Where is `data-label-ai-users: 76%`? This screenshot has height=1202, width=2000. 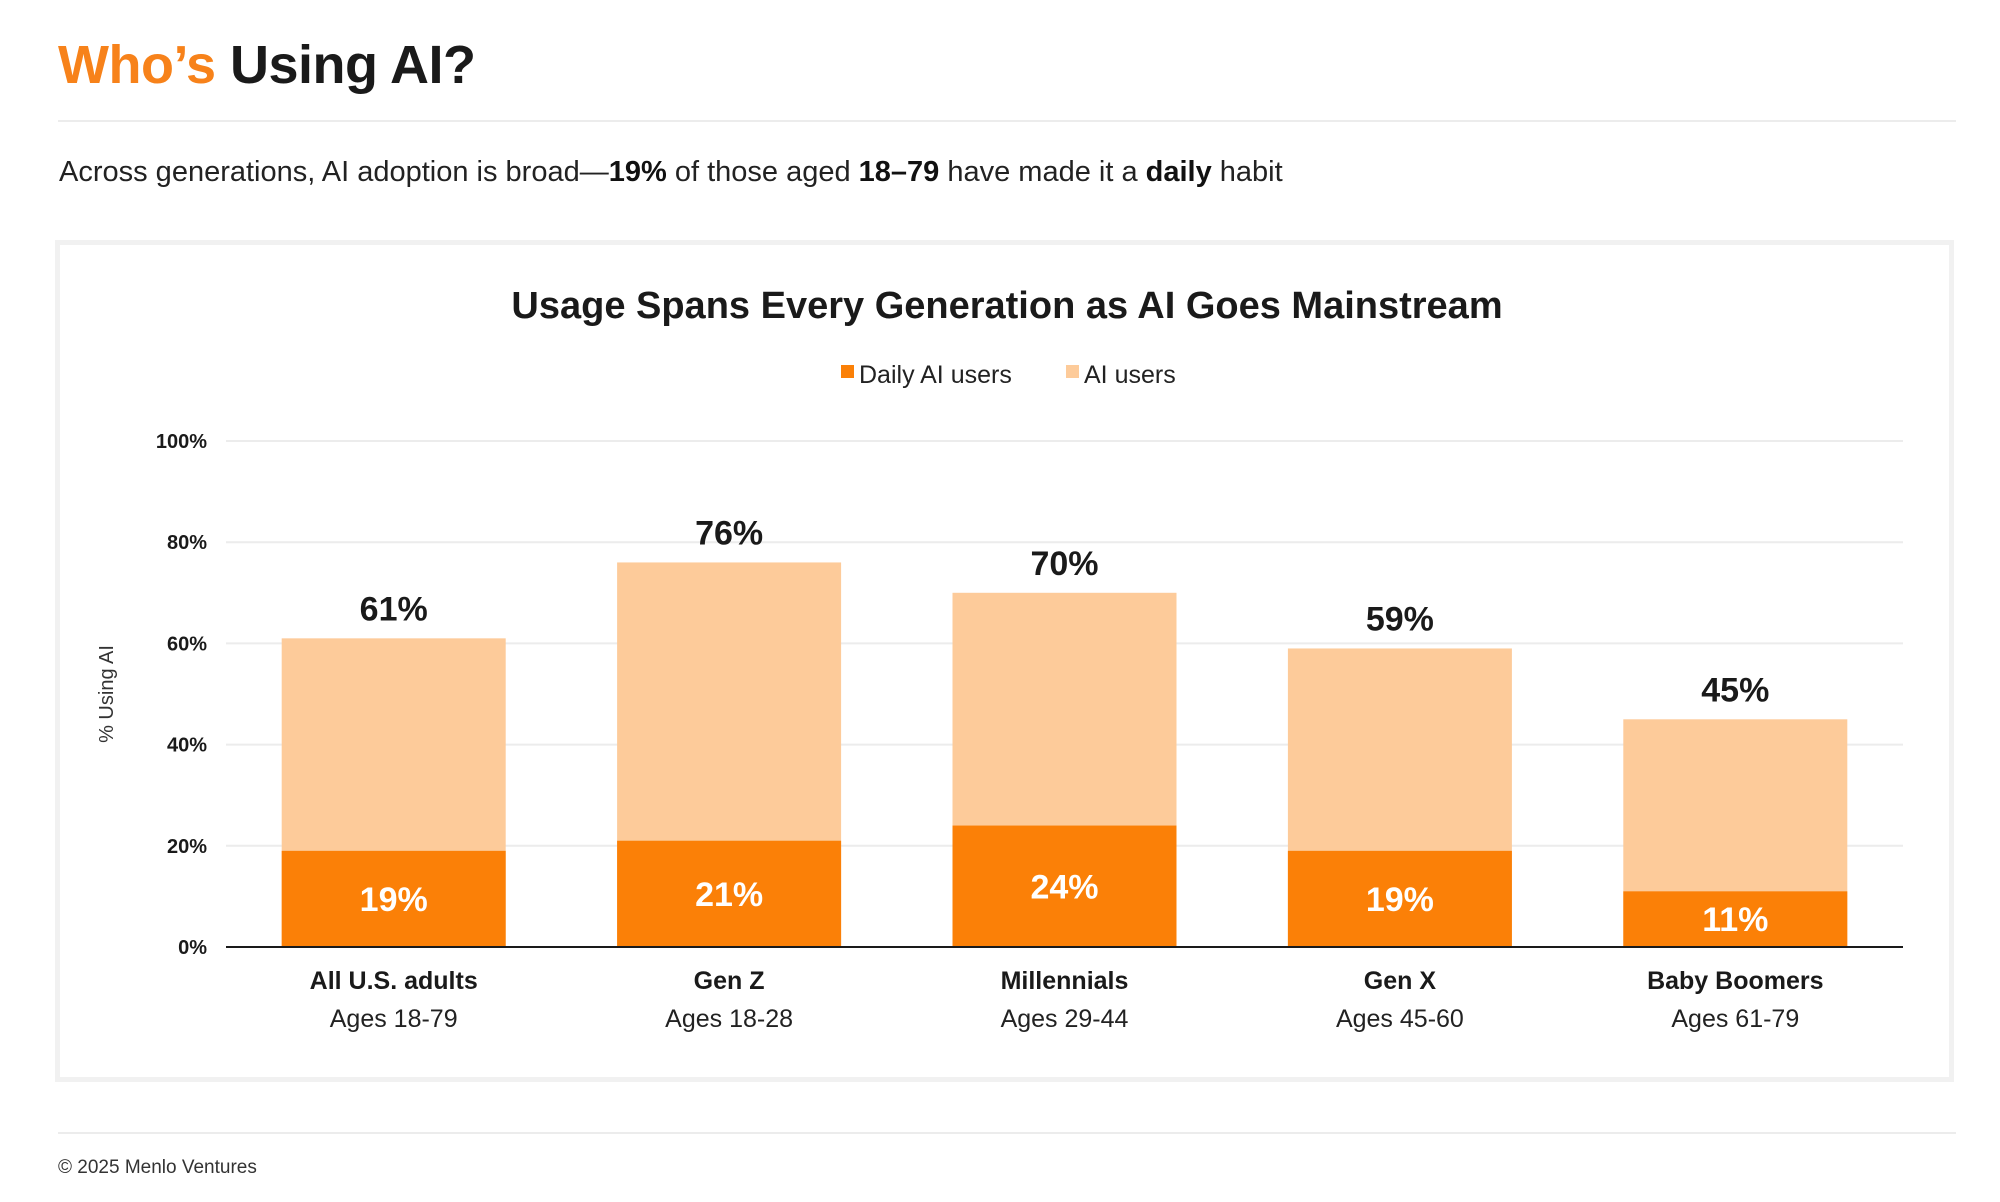 data-label-ai-users: 76% is located at coordinates (729, 533).